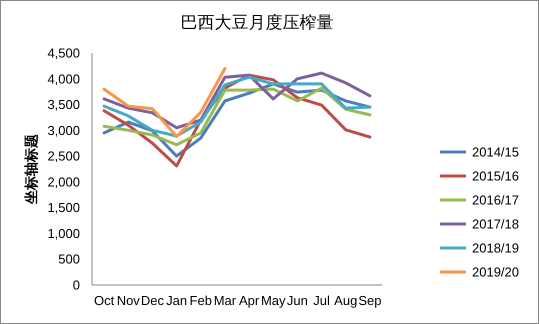  What do you see at coordinates (297, 300) in the screenshot?
I see `x-tick-label: Jun` at bounding box center [297, 300].